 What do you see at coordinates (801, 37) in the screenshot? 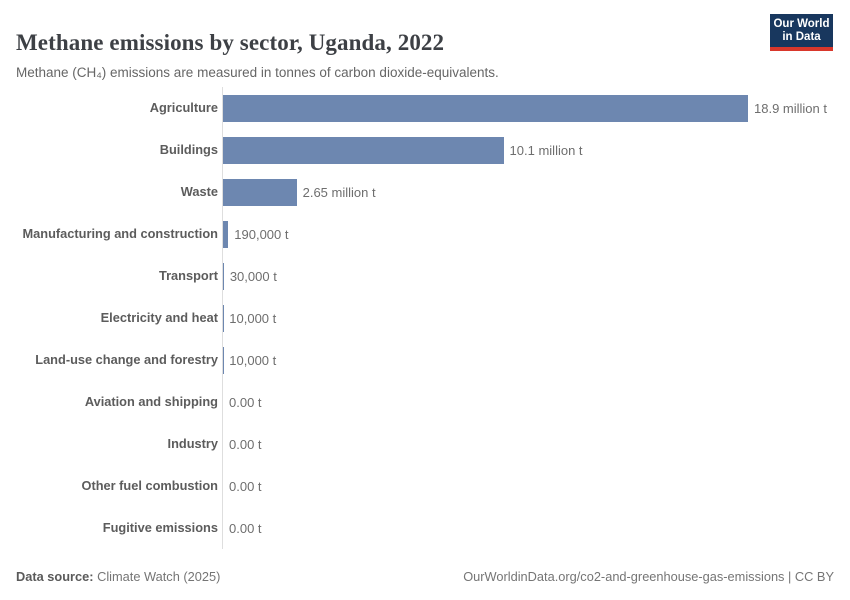
I see `owid-logo-line2: in Data` at bounding box center [801, 37].